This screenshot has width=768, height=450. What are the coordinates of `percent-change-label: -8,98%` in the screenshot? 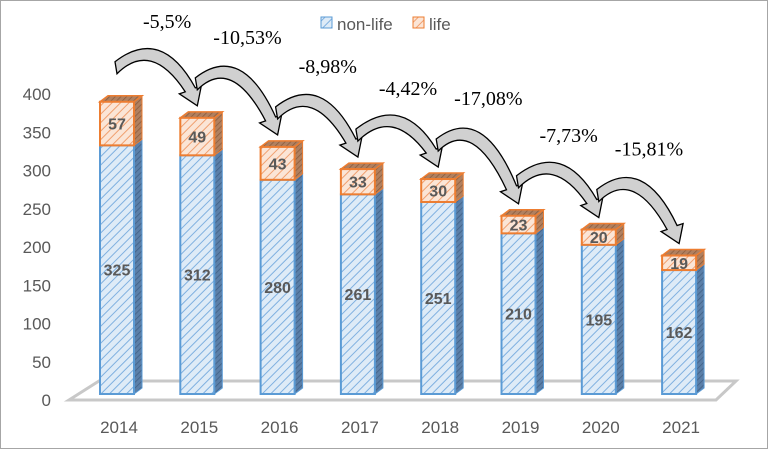 It's located at (328, 67).